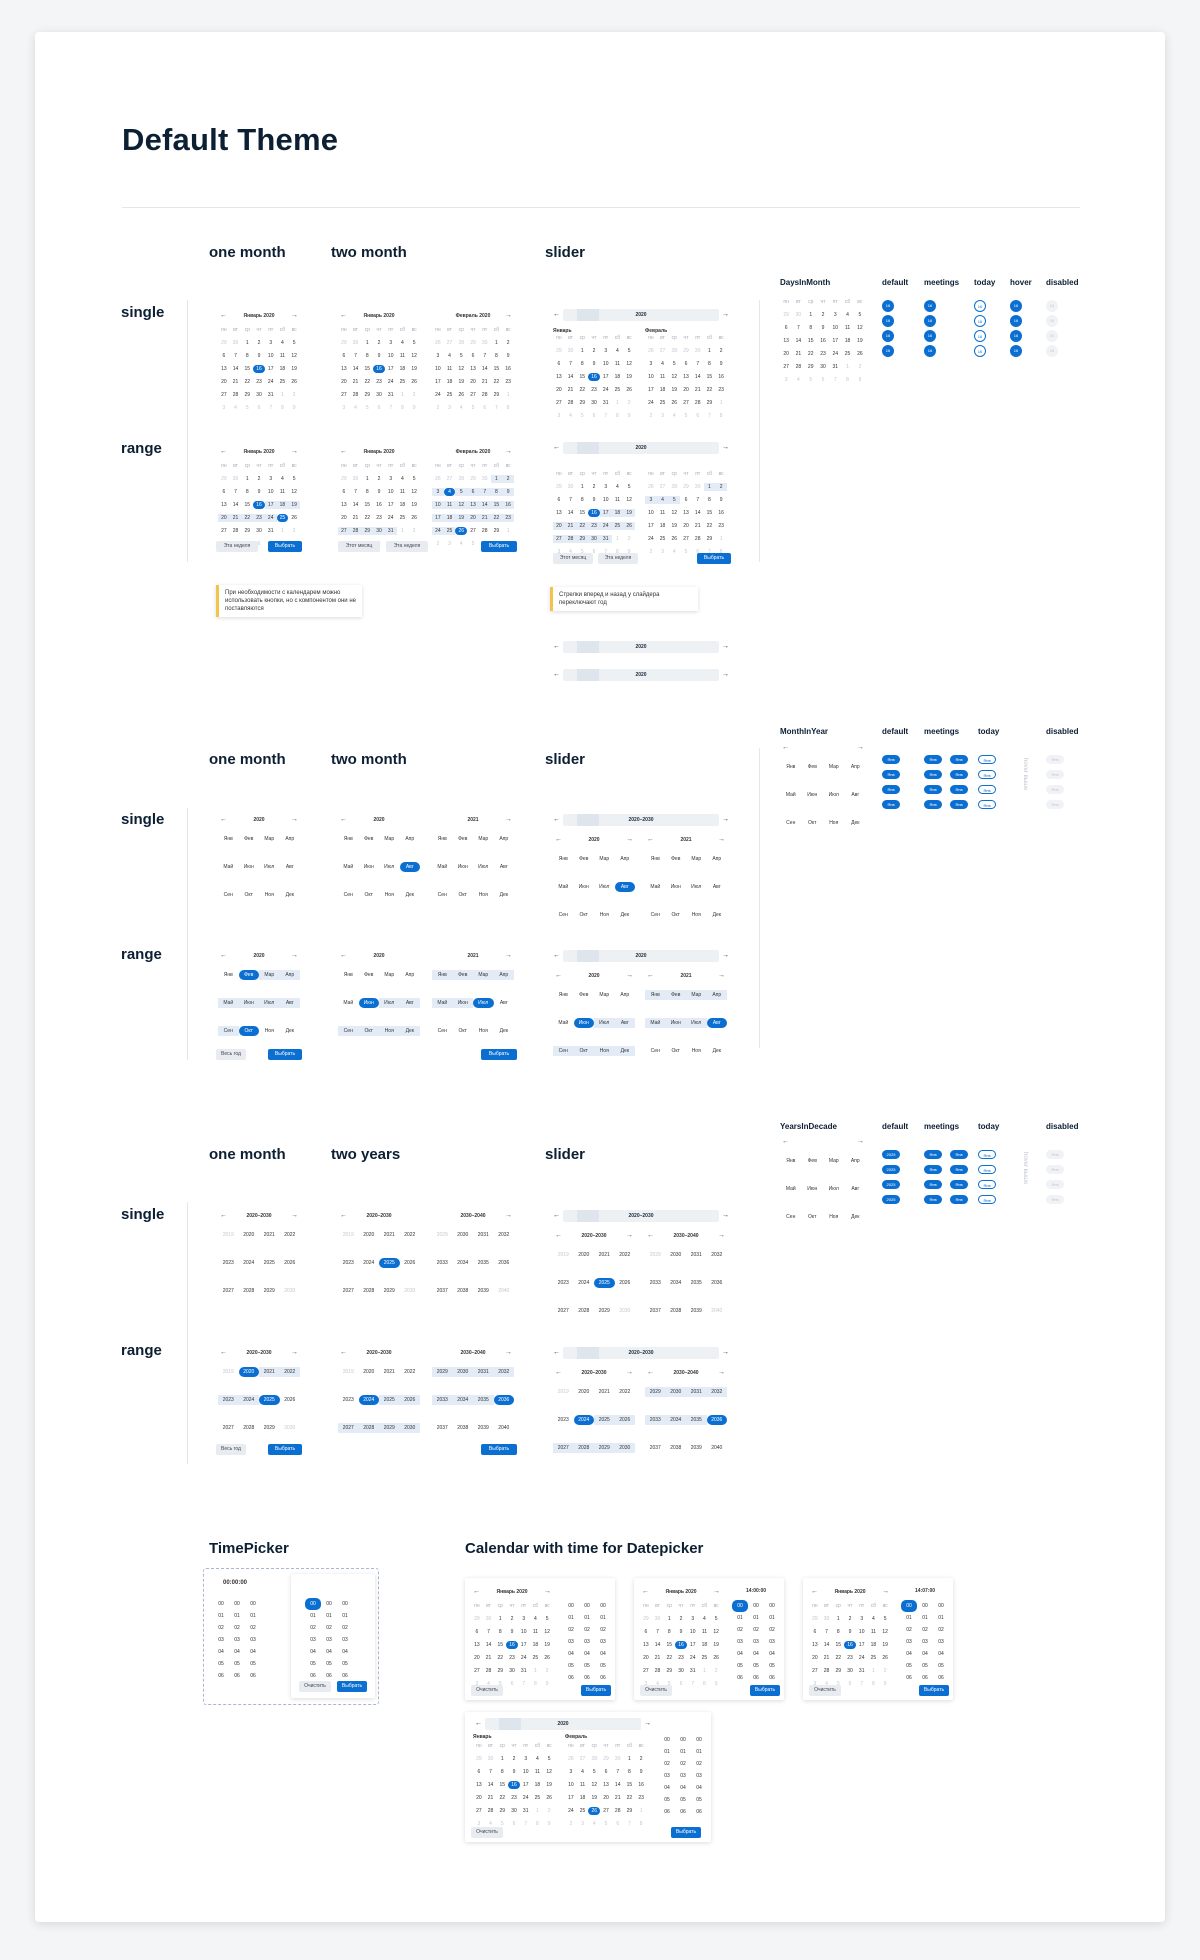  What do you see at coordinates (224, 369) in the screenshot?
I see `day-cell: 13` at bounding box center [224, 369].